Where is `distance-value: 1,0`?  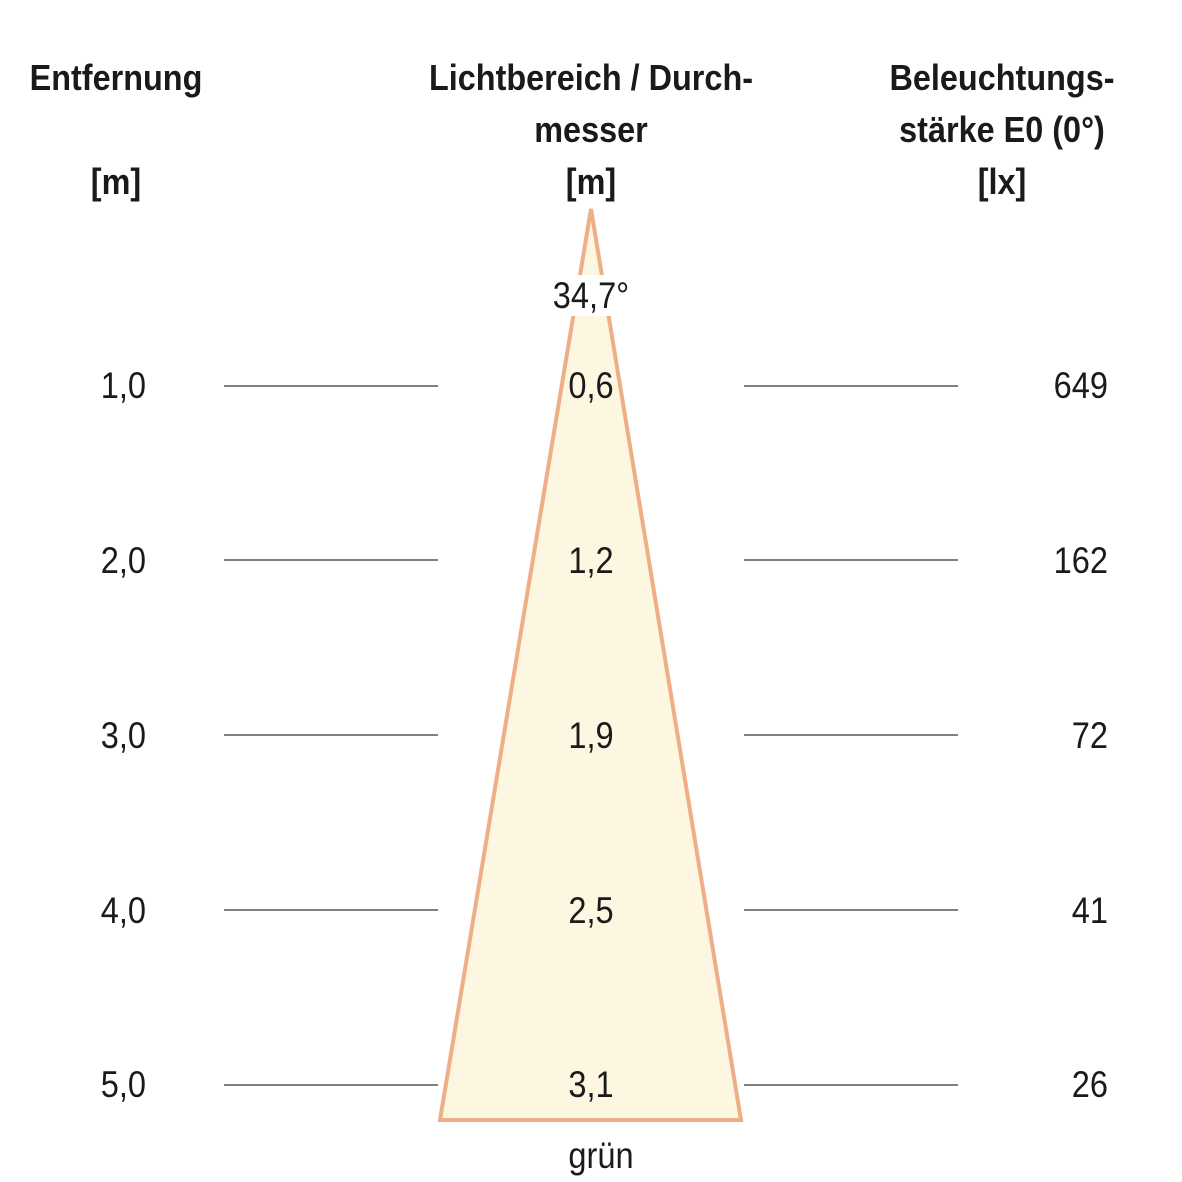
distance-value: 1,0 is located at coordinates (123, 385).